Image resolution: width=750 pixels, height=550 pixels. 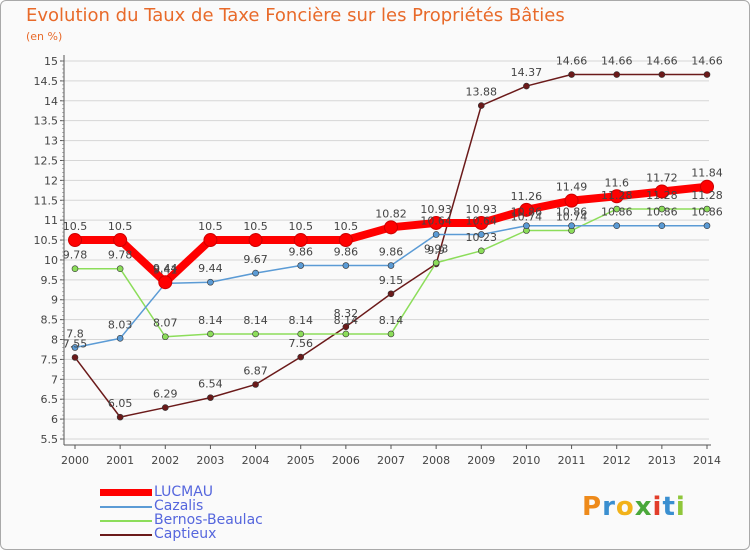 What do you see at coordinates (669, 507) in the screenshot?
I see `logo-letter: t` at bounding box center [669, 507].